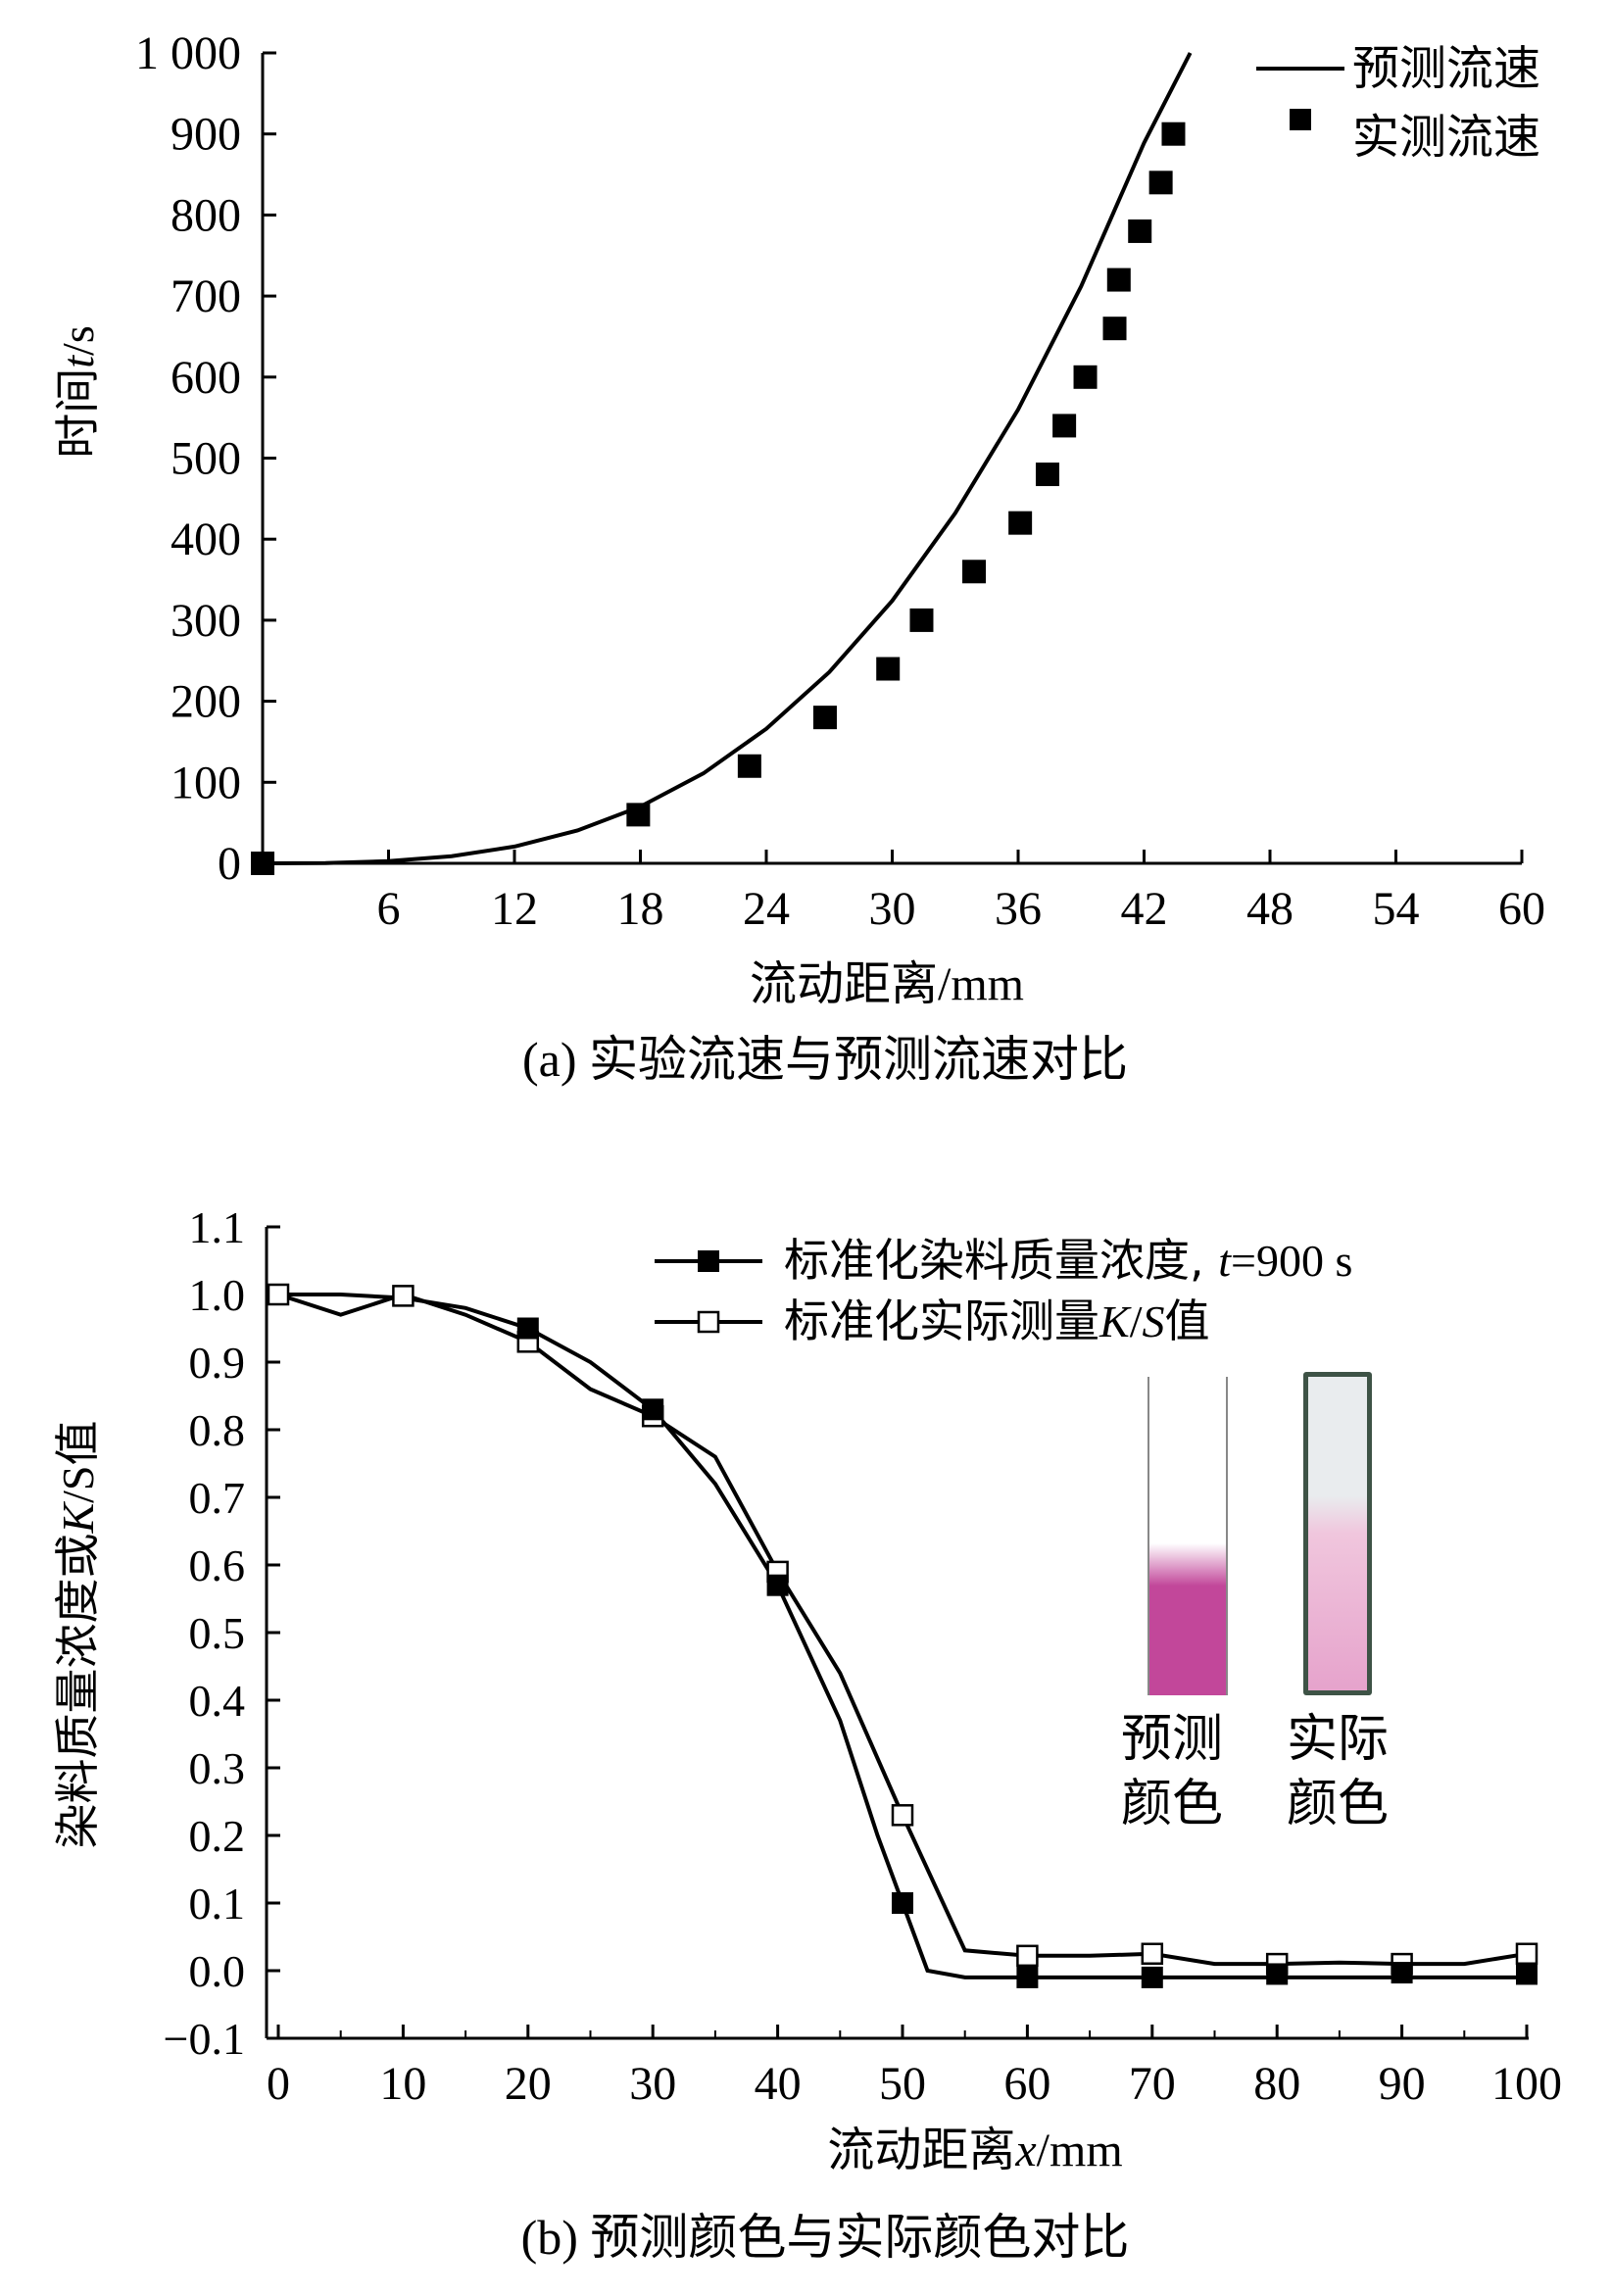 The width and height of the screenshot is (1611, 2296). What do you see at coordinates (514, 909) in the screenshot?
I see `panel-a-x-tick-label: 12` at bounding box center [514, 909].